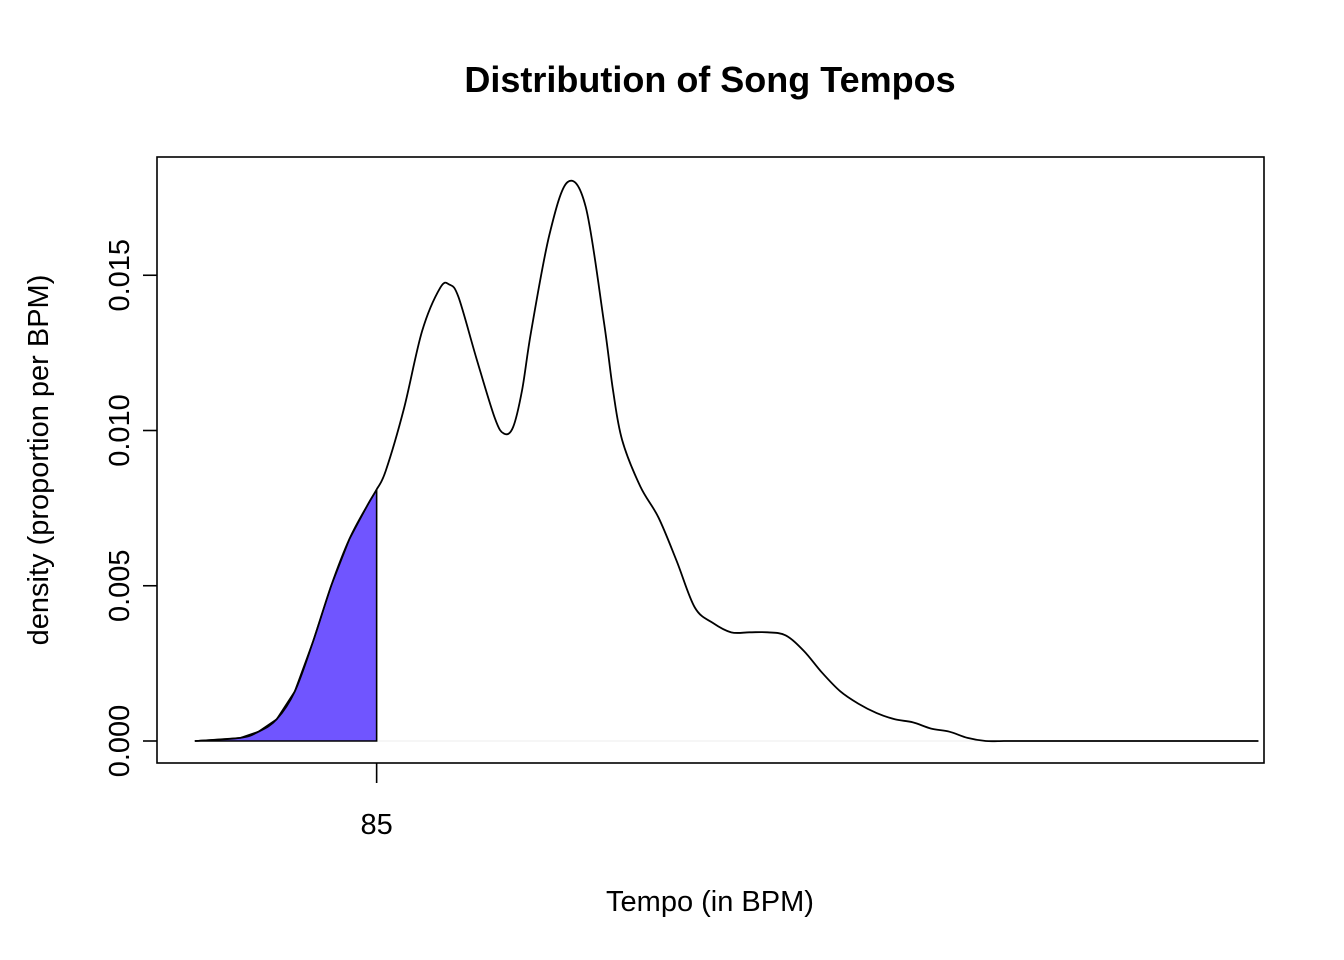 Image resolution: width=1344 pixels, height=960 pixels. I want to click on x-tick-label: 85, so click(377, 825).